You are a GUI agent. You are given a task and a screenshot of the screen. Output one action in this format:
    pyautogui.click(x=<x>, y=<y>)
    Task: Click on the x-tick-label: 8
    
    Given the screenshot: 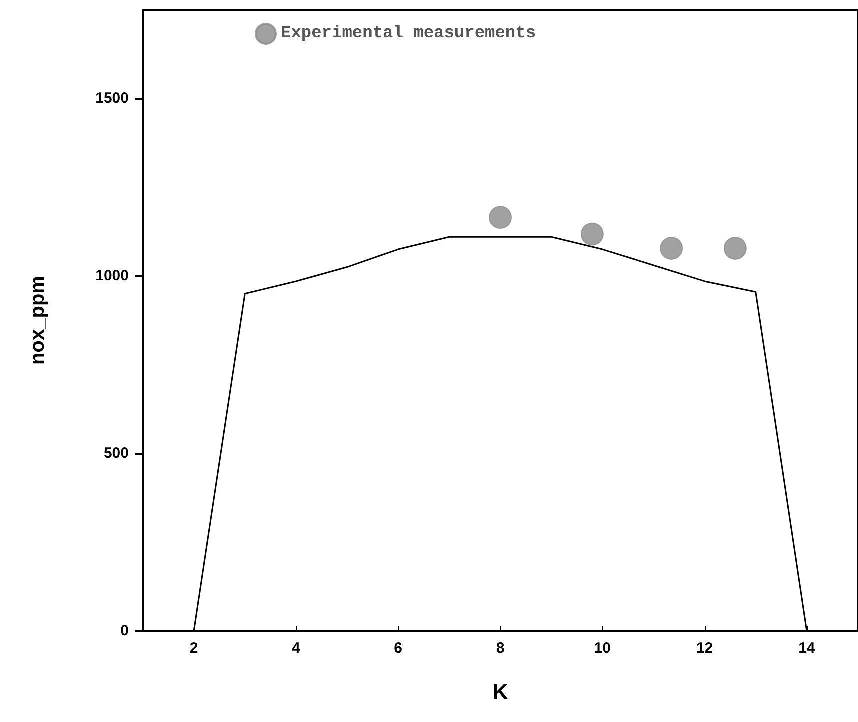 What is the action you would take?
    pyautogui.click(x=500, y=648)
    